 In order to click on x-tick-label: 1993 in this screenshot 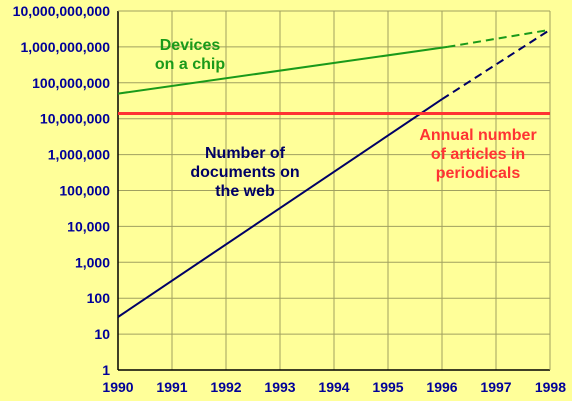, I will do `click(279, 387)`.